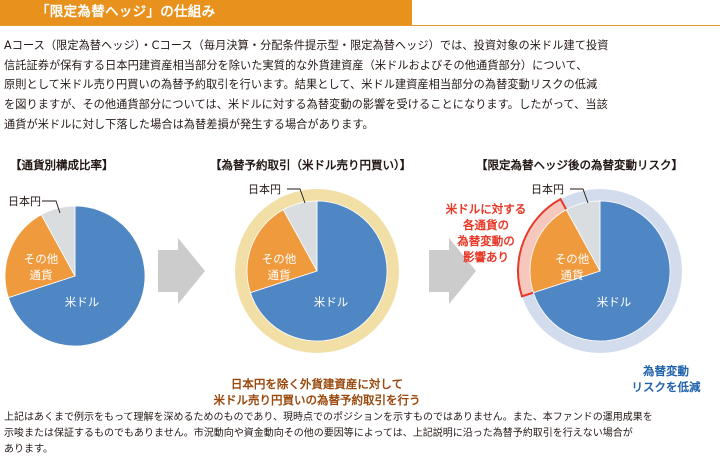  Describe the element at coordinates (486, 241) in the screenshot. I see `other-risk-annotation: 為替変動の` at that location.